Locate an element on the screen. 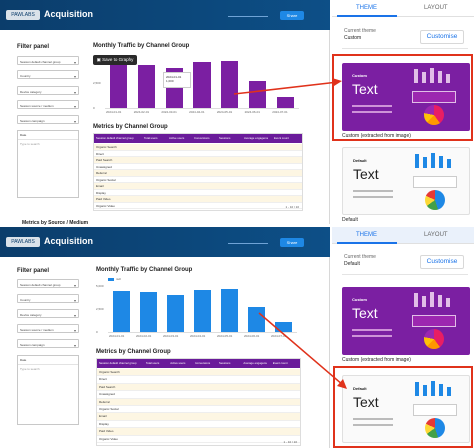 The width and height of the screenshot is (474, 448). x-axis is located at coordinates (202, 108).